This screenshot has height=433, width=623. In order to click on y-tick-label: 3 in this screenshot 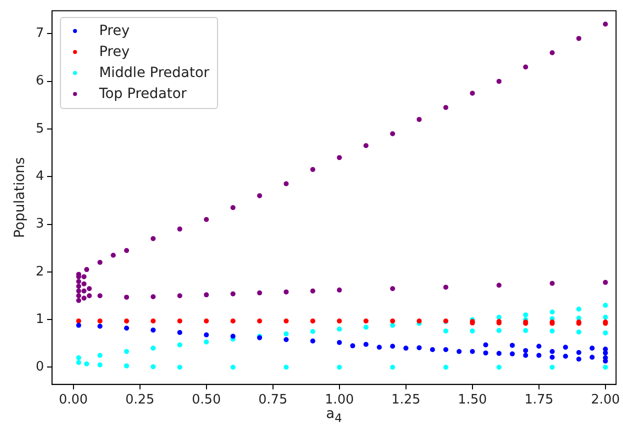, I will do `click(40, 224)`.